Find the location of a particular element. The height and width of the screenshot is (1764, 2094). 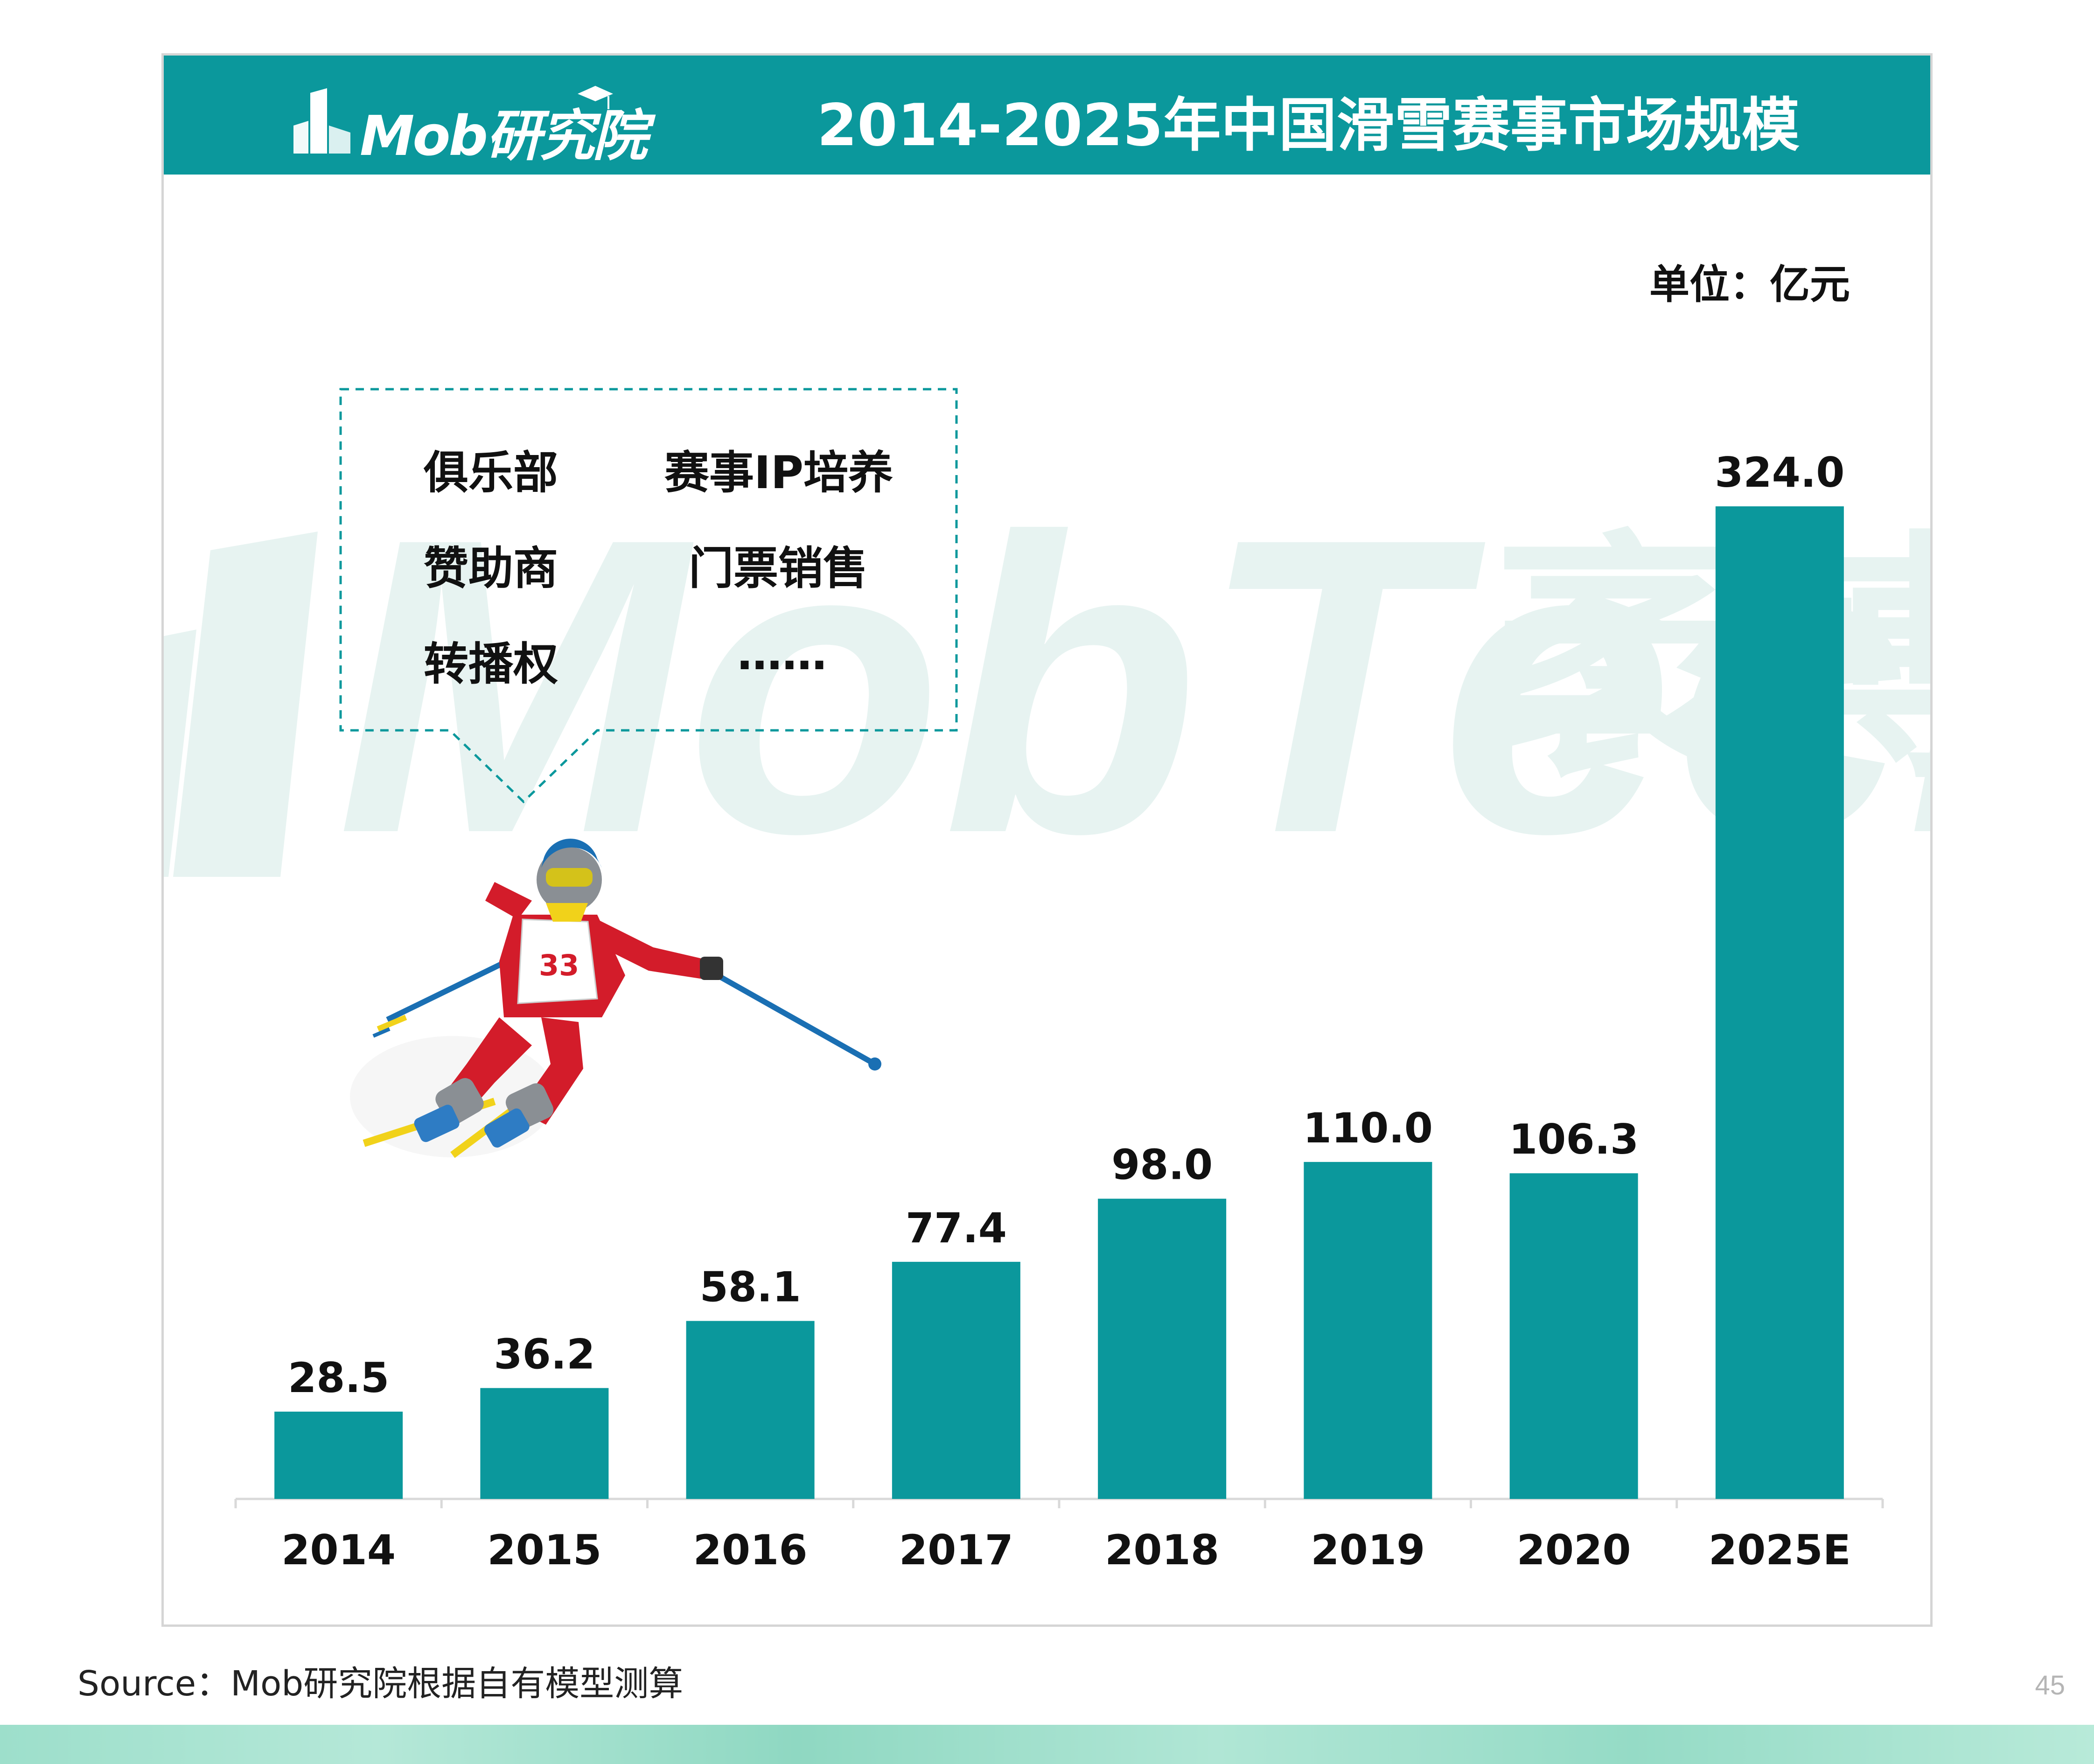

graduation-cap-icon is located at coordinates (596, 97).